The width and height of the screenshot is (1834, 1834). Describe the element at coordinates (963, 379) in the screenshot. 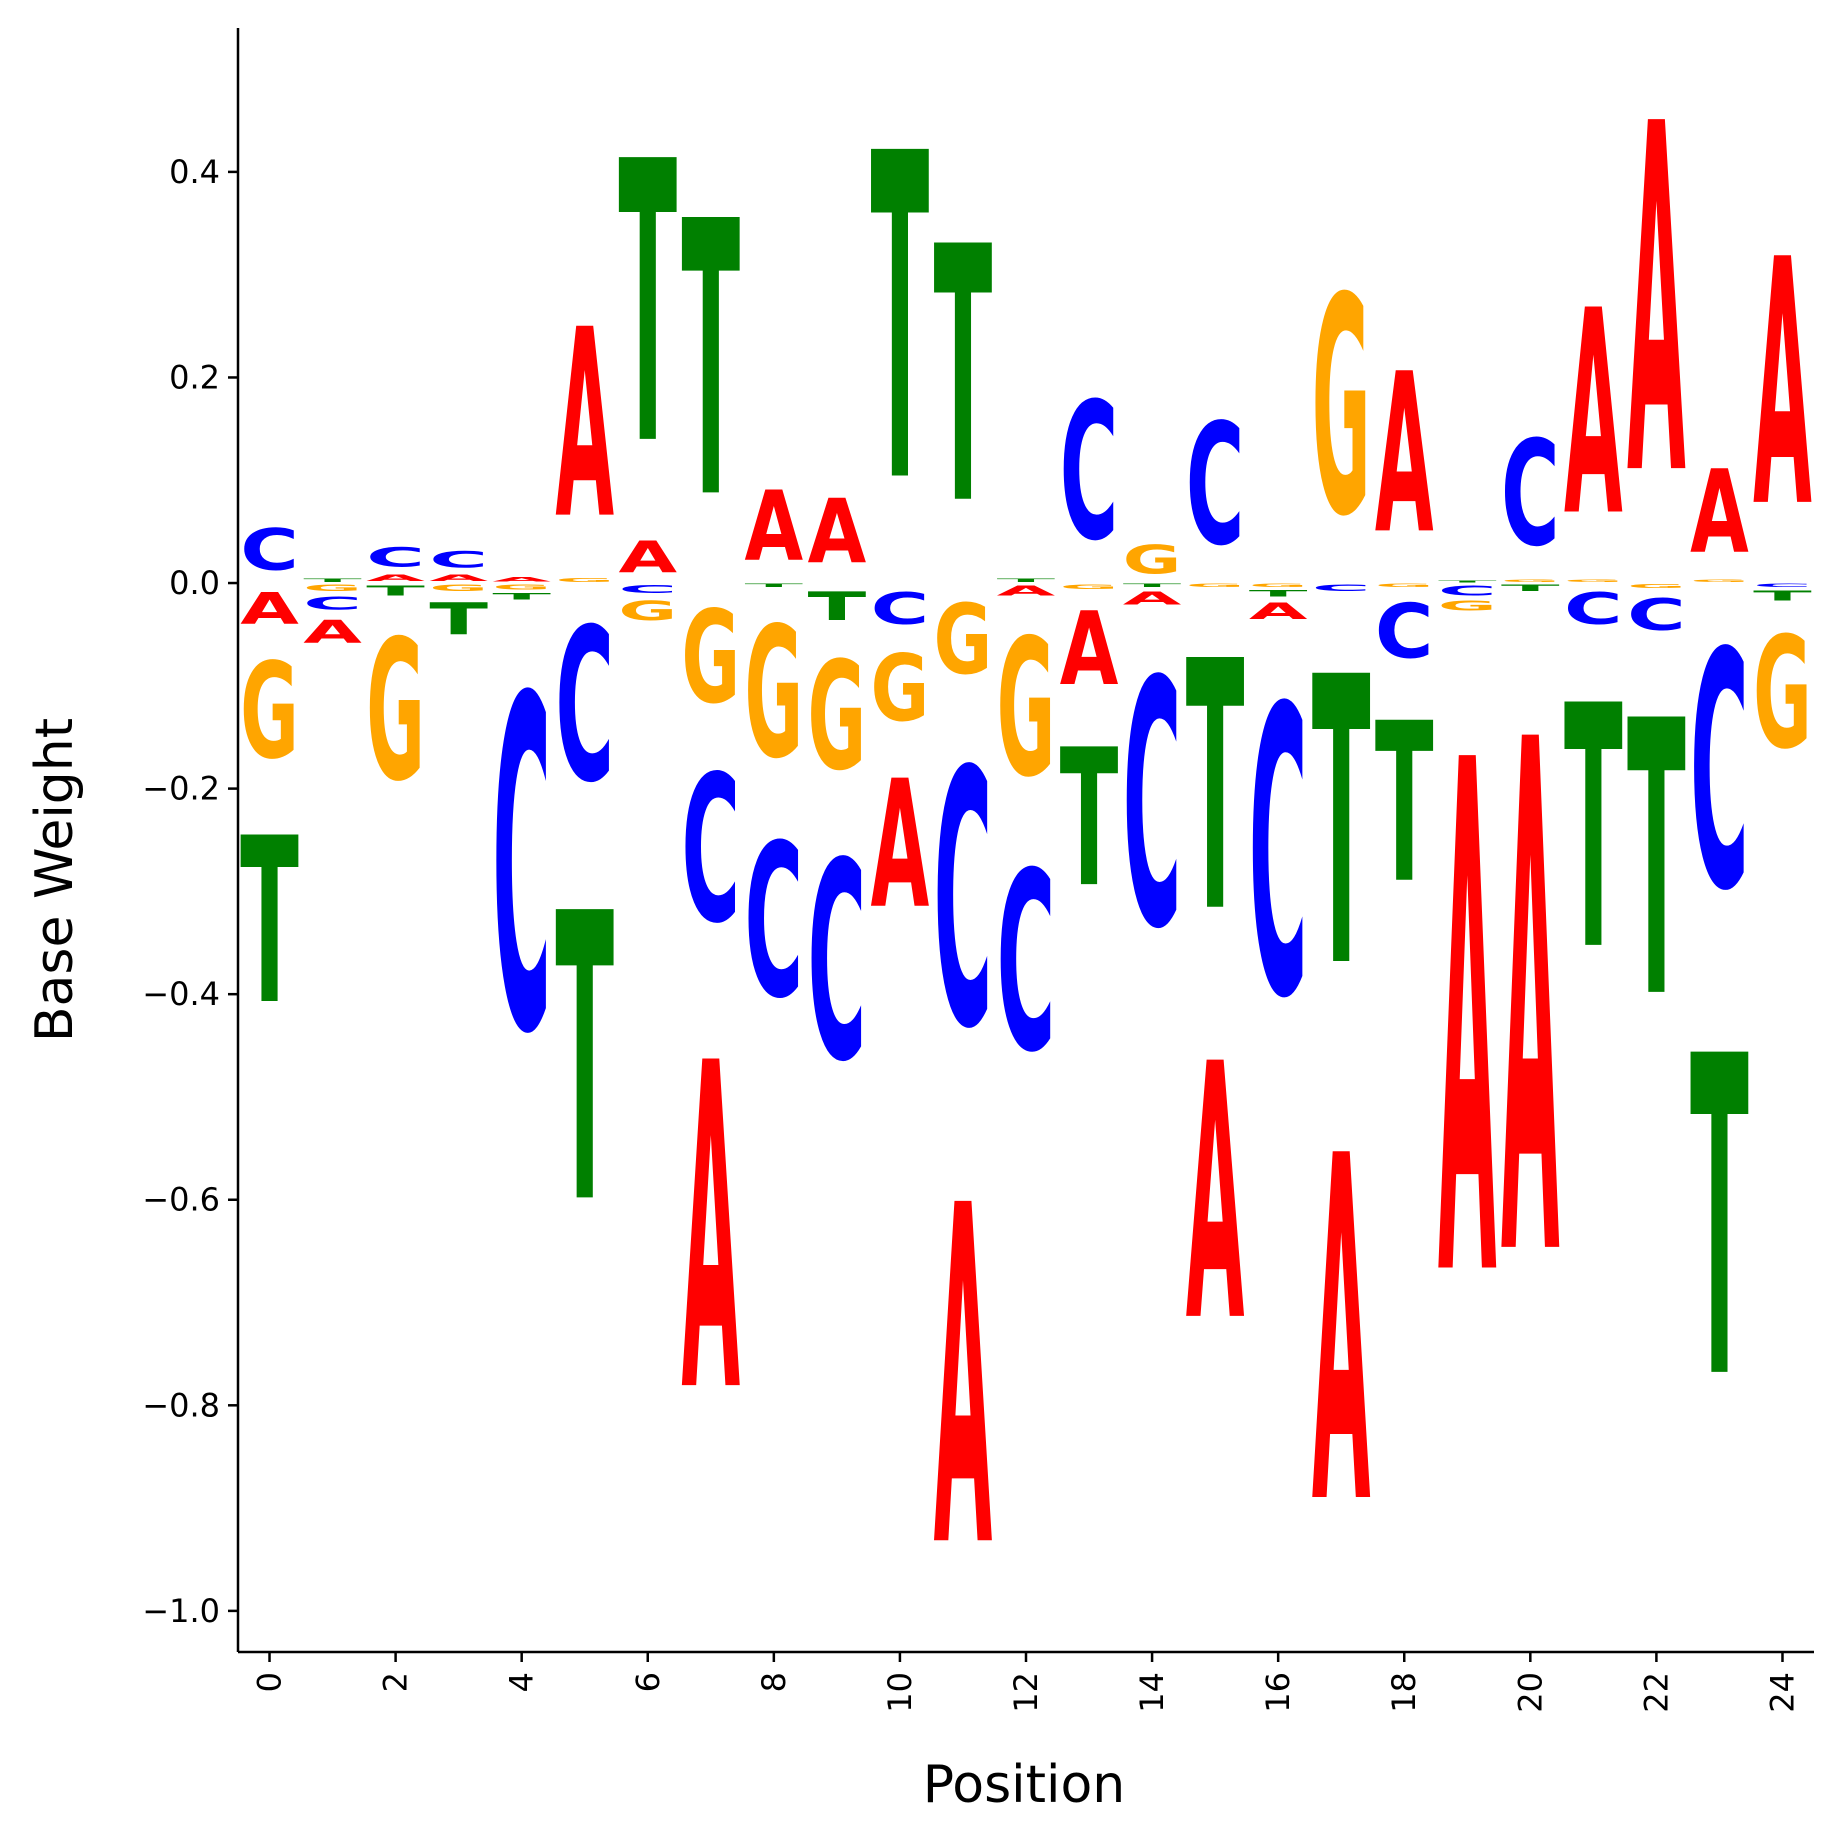

I see `logo-letter-T-pos-11: T` at that location.